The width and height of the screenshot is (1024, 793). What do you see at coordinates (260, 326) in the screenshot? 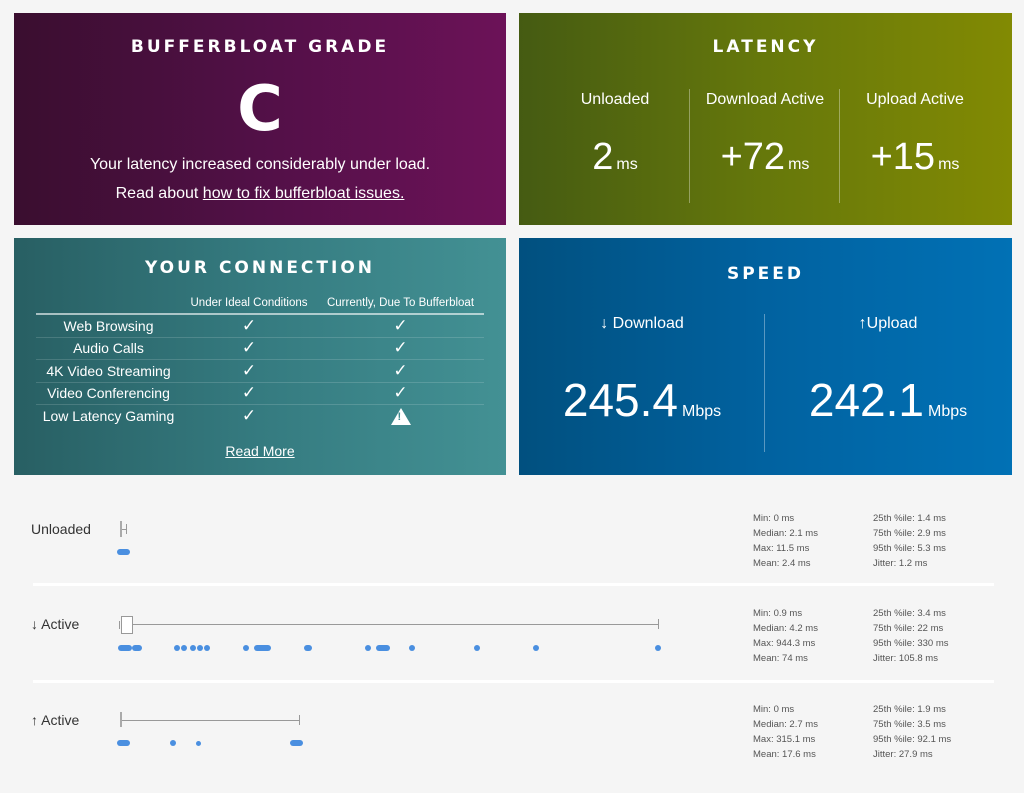
I see `table-row: Web Browsing ✓ ✓` at bounding box center [260, 326].